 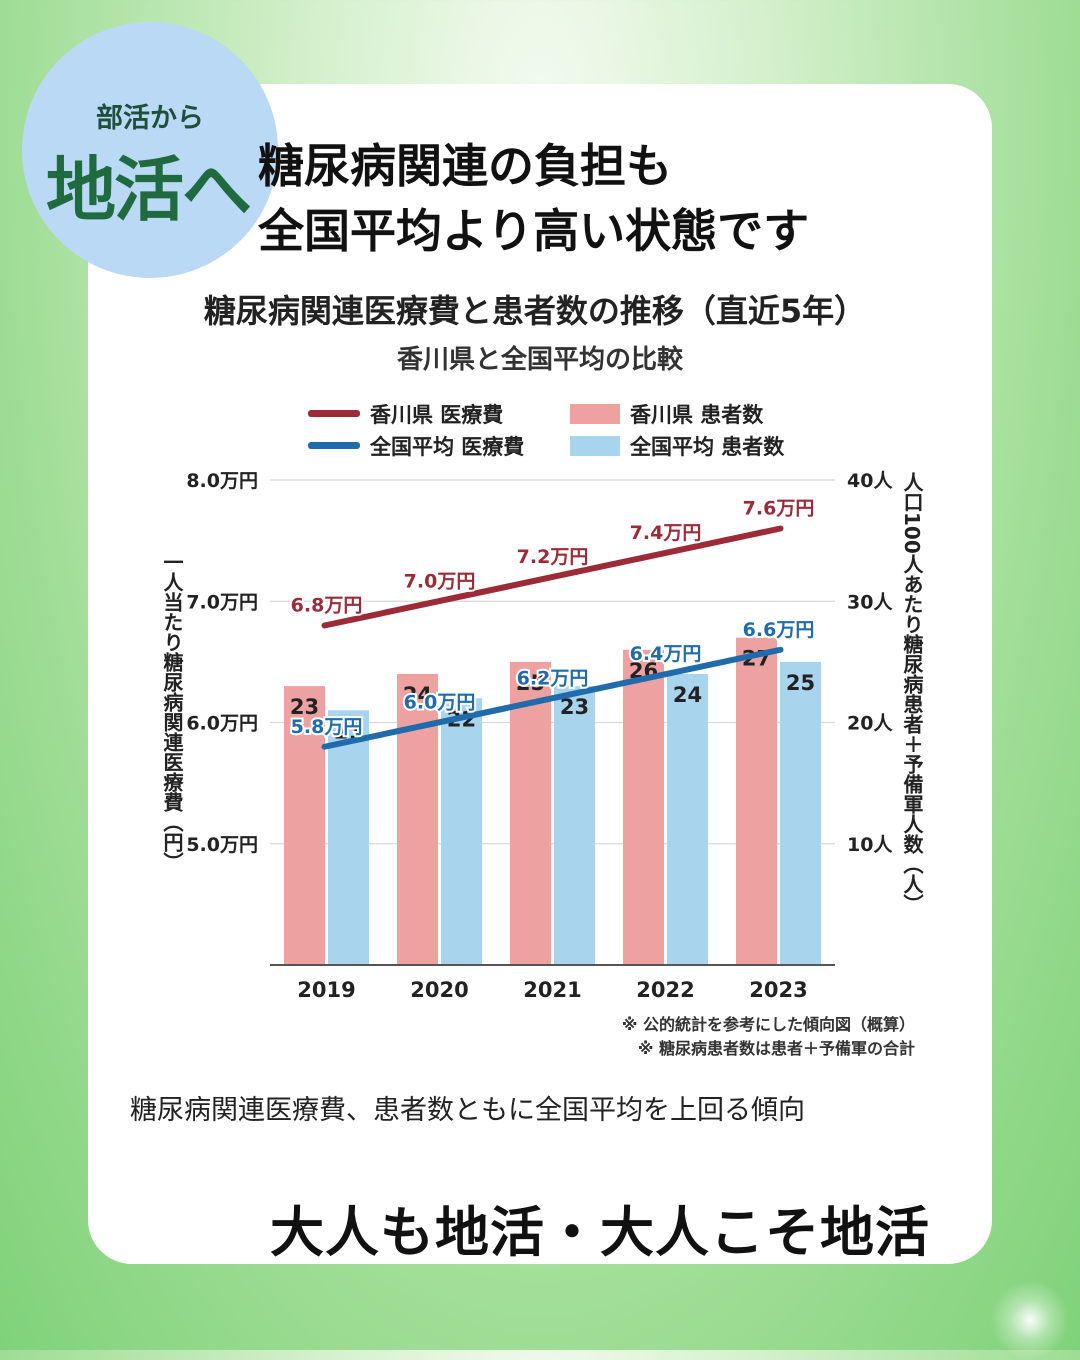 What do you see at coordinates (440, 581) in the screenshot?
I see `line-value-label: 7.0万円` at bounding box center [440, 581].